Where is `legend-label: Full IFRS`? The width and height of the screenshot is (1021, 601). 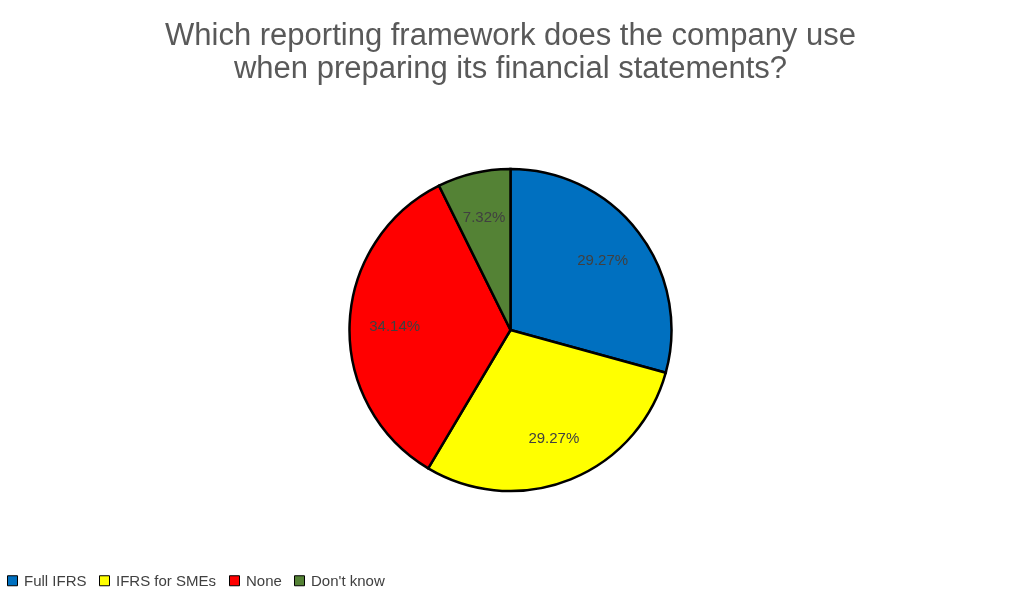
legend-label: Full IFRS is located at coordinates (55, 580).